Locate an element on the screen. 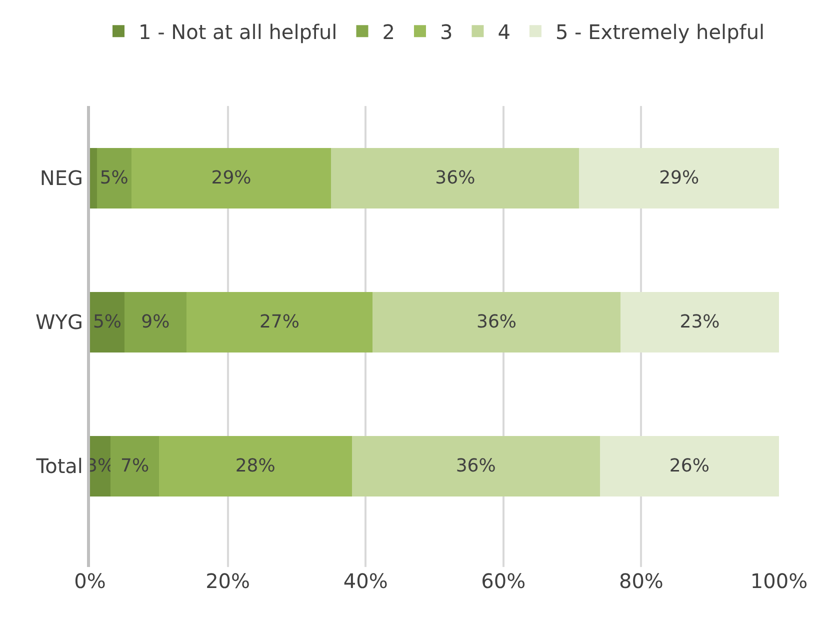 The height and width of the screenshot is (627, 819). data-label: 26% is located at coordinates (689, 466).